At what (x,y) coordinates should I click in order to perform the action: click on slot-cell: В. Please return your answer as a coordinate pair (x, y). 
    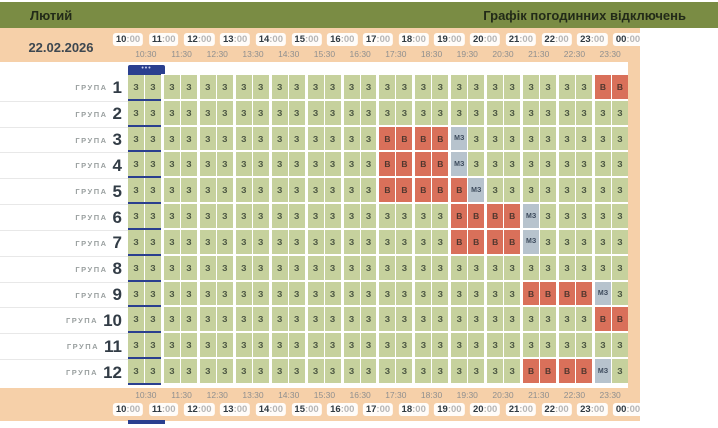
    Looking at the image, I should click on (531, 293).